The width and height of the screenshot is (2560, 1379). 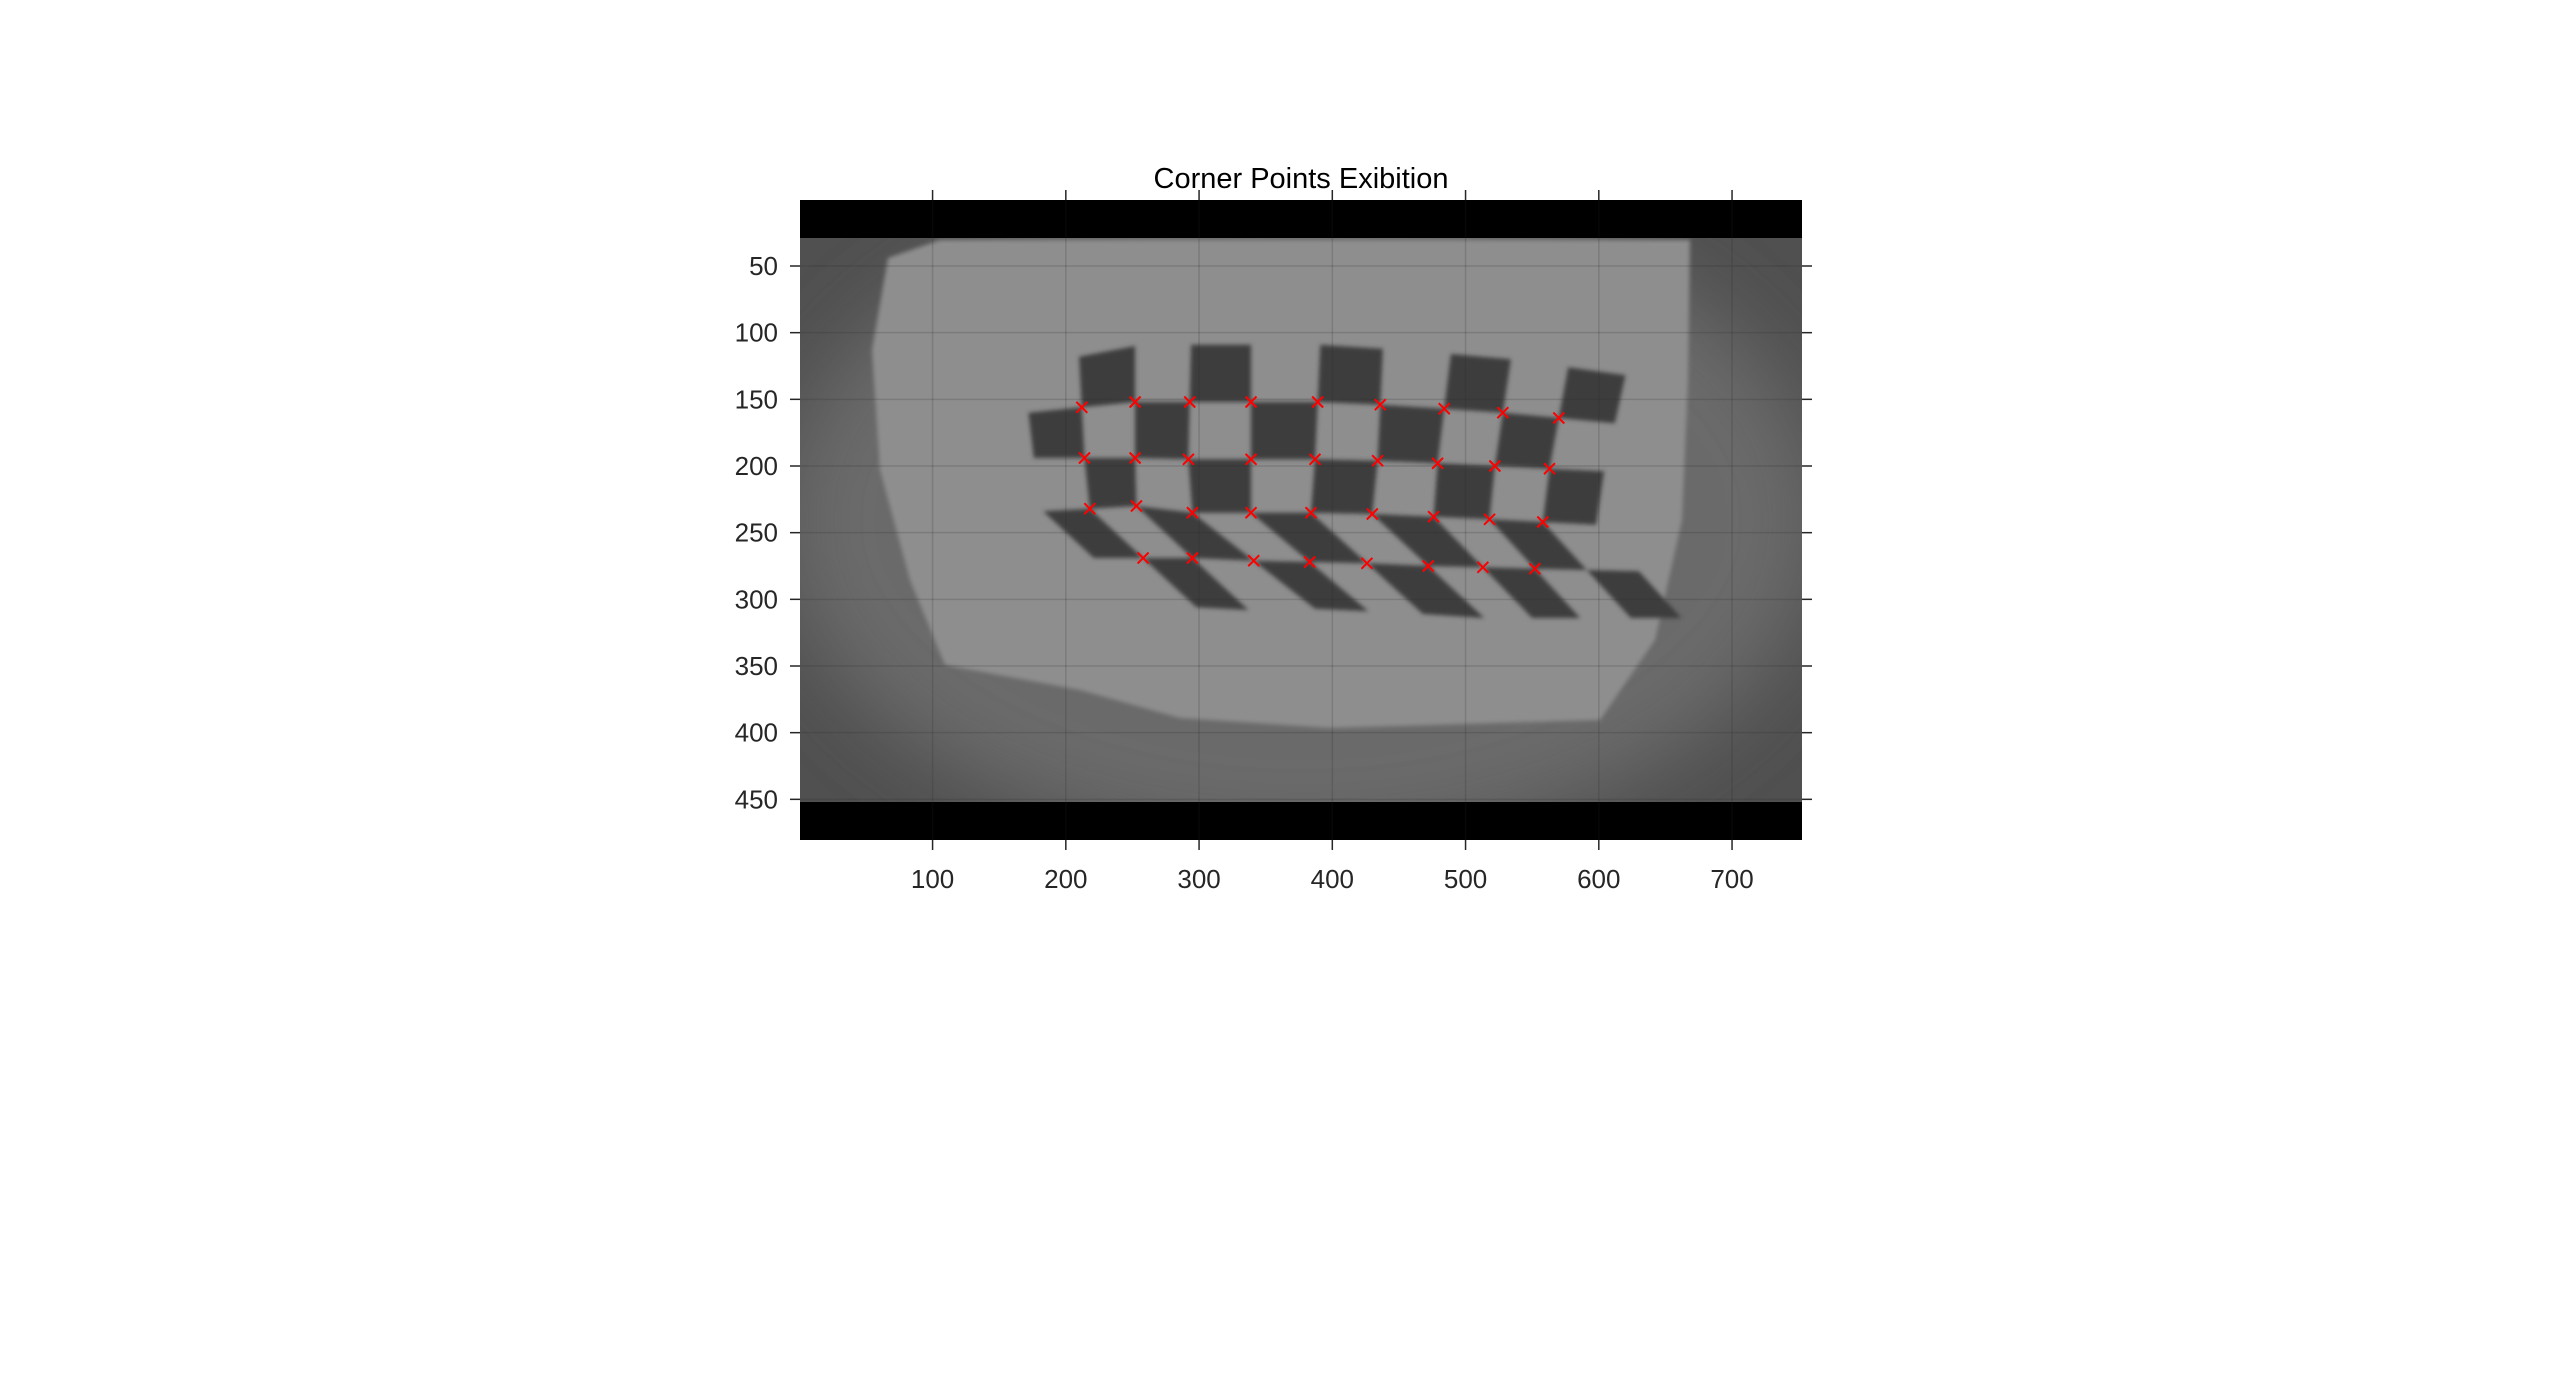 What do you see at coordinates (1598, 879) in the screenshot?
I see `x-tick-label: 600` at bounding box center [1598, 879].